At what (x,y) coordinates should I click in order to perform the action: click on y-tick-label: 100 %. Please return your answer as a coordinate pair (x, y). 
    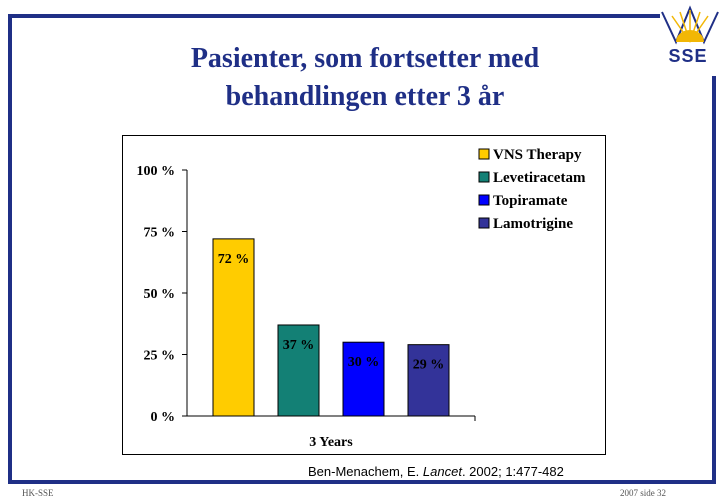
    Looking at the image, I should click on (156, 171).